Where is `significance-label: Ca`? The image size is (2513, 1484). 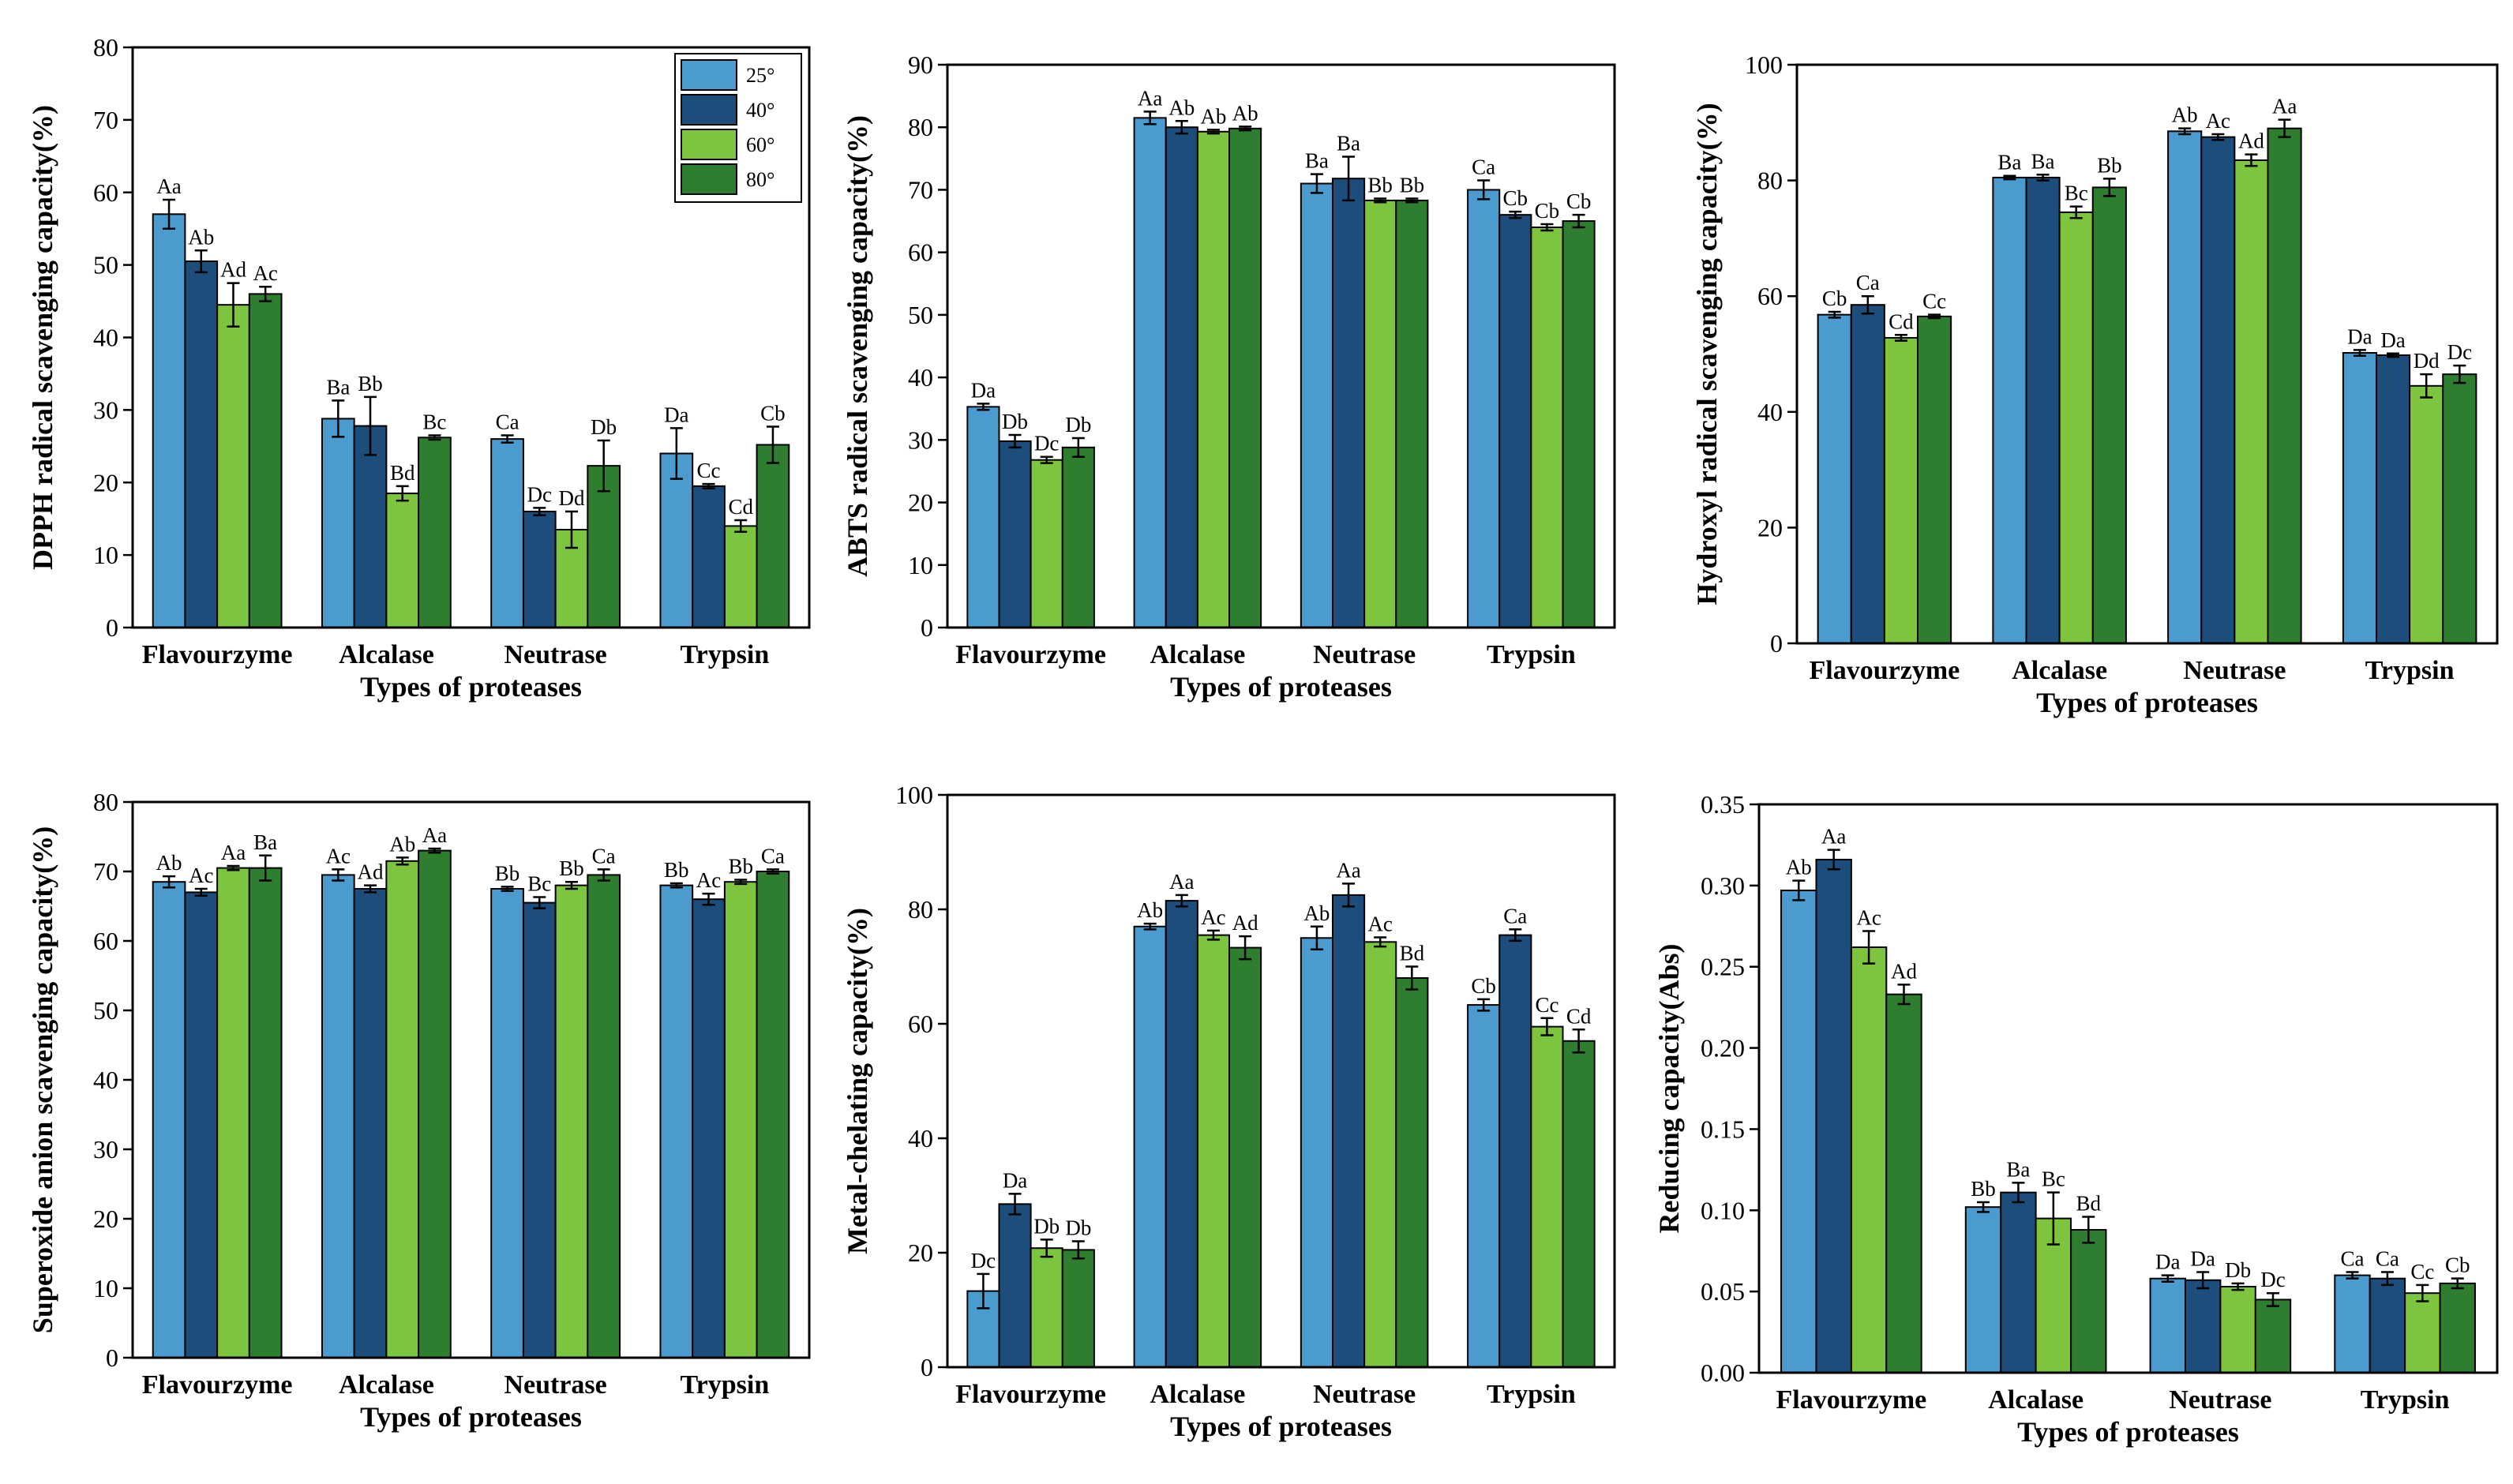
significance-label: Ca is located at coordinates (773, 856).